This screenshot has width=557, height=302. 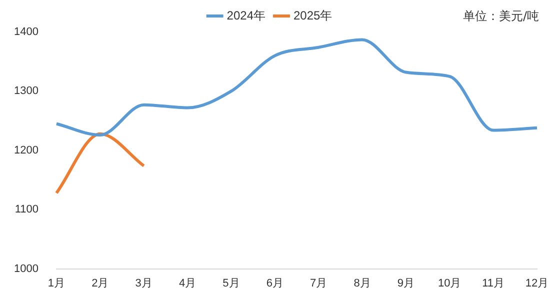 I want to click on y-tick-label: 1400, so click(x=26, y=32).